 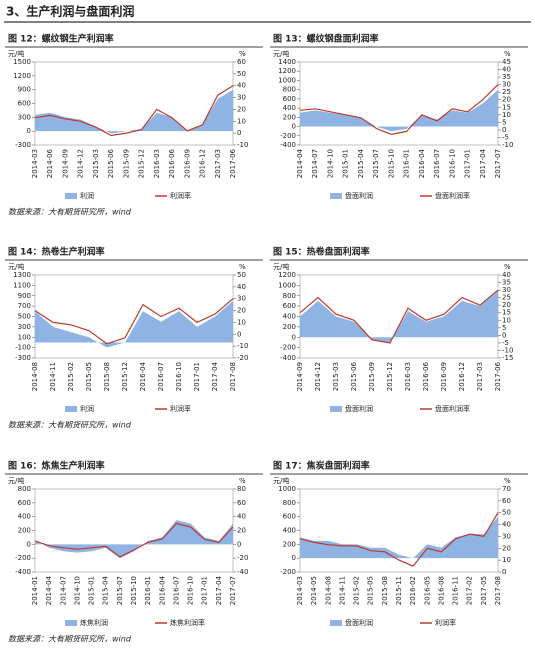 What do you see at coordinates (172, 163) in the screenshot?
I see `x-tick-label: 2016-06` at bounding box center [172, 163].